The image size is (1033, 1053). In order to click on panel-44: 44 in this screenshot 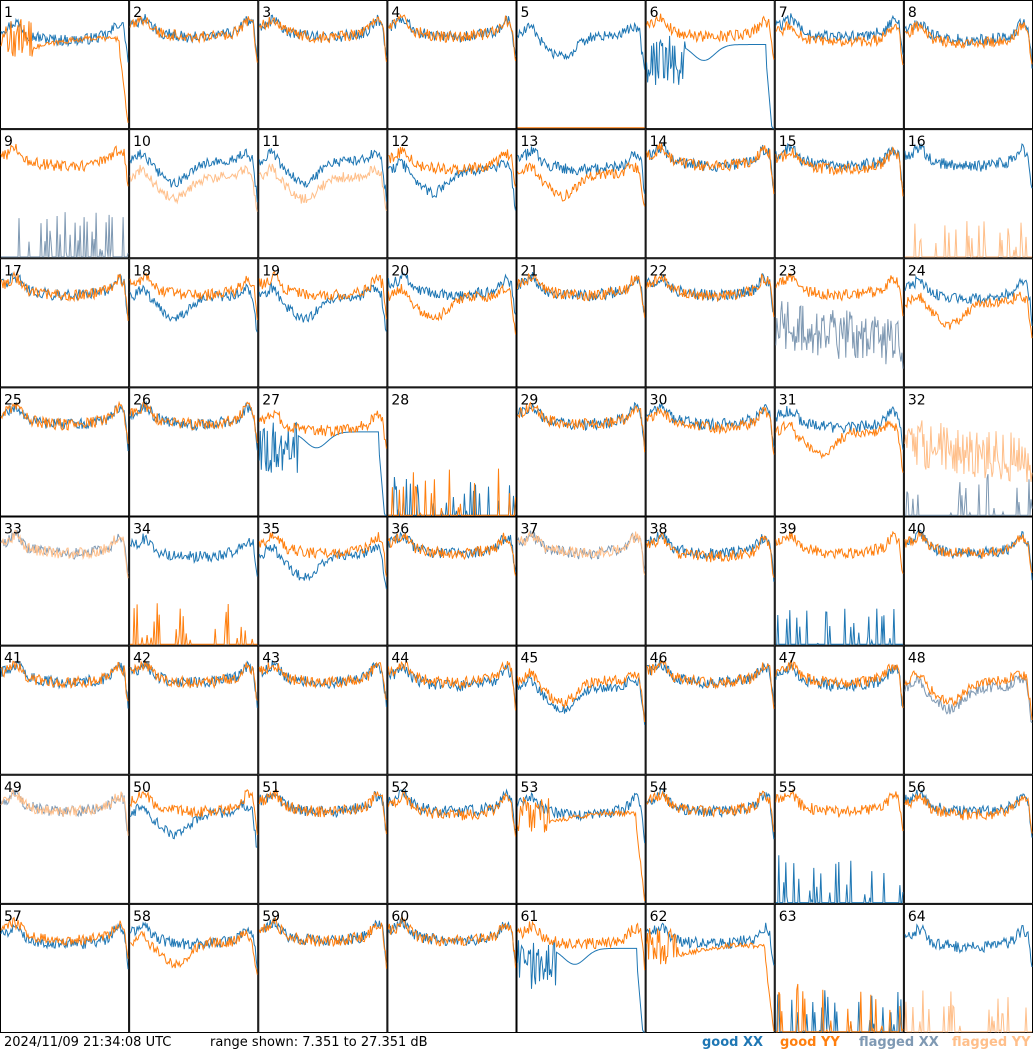, I will do `click(452, 710)`.